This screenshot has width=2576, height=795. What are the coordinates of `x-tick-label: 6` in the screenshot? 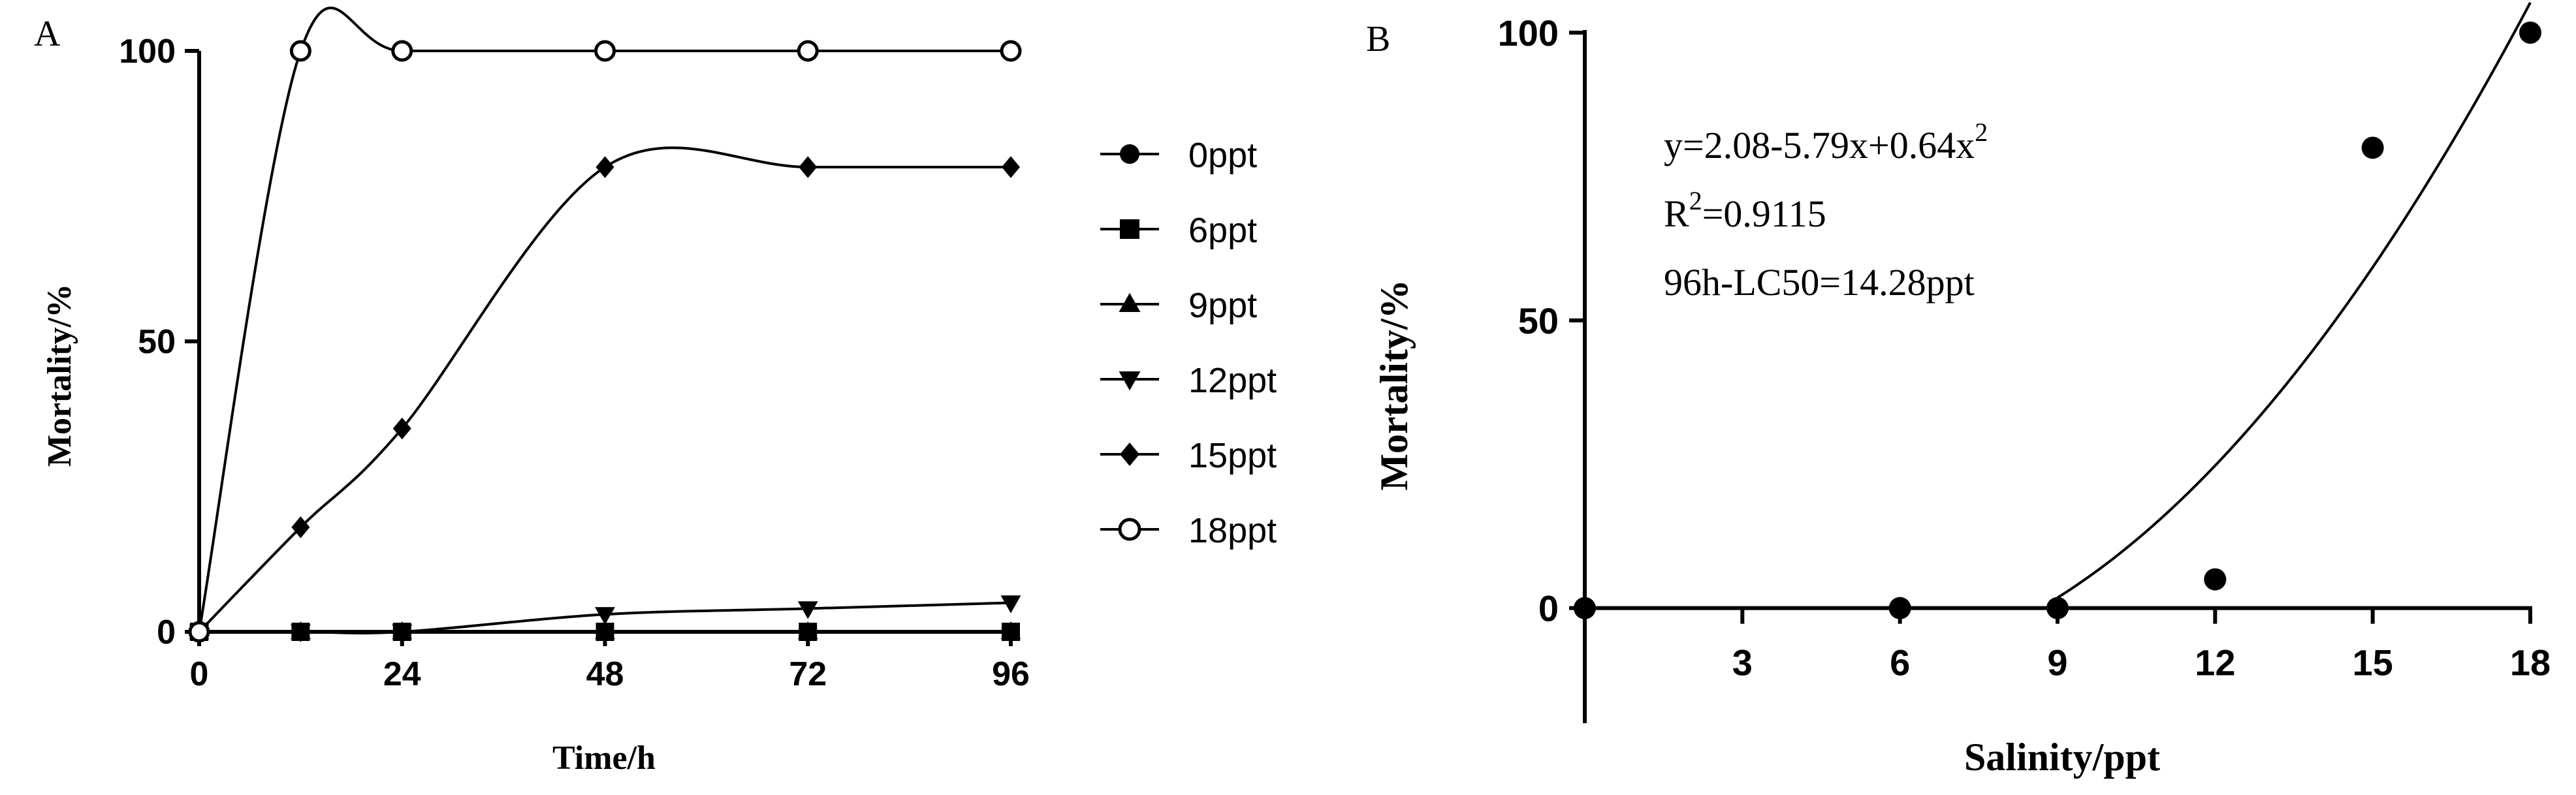 It's located at (1900, 663).